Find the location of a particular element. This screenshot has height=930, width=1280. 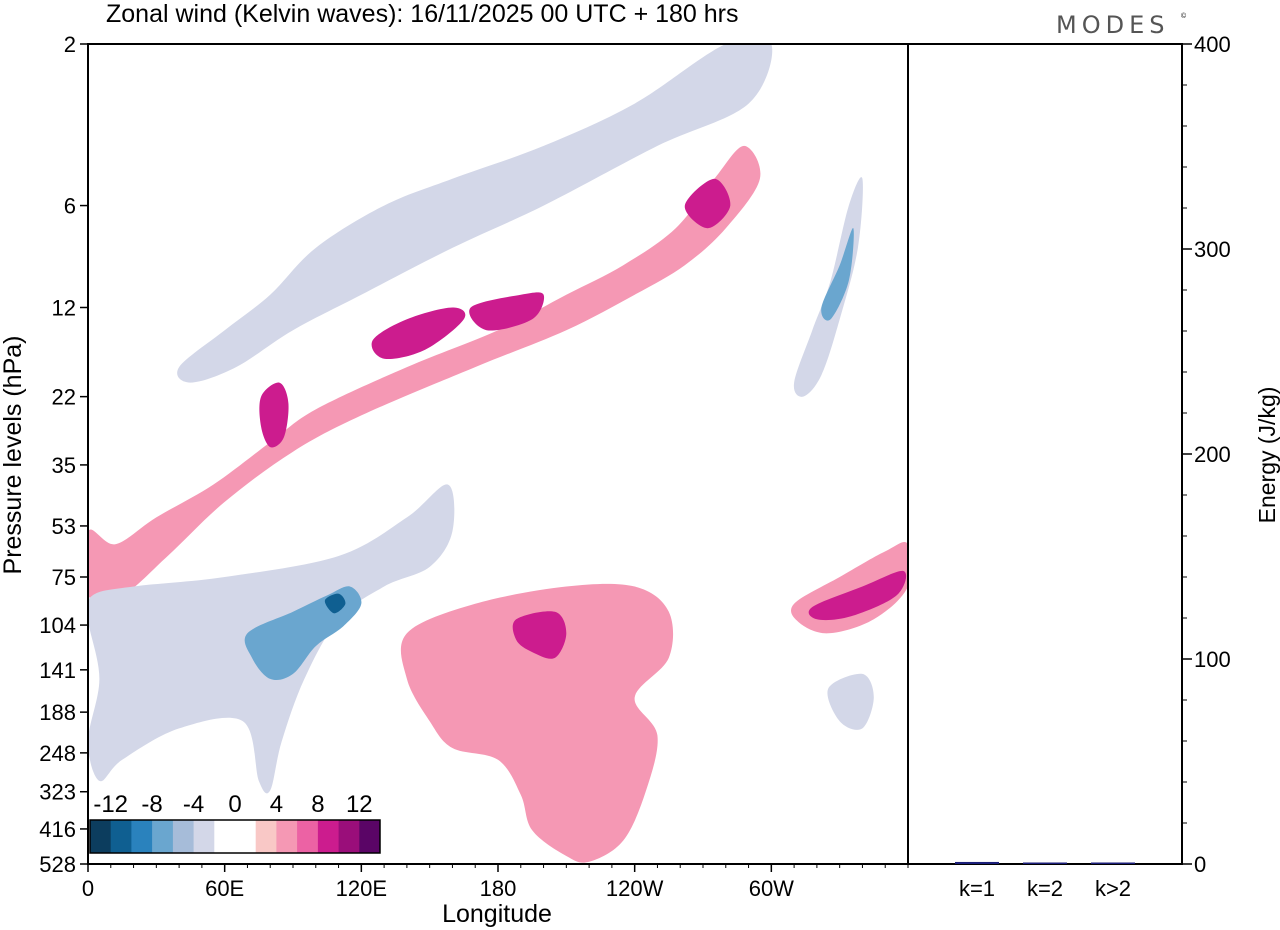

logo-registered-mark: © is located at coordinates (1184, 16).